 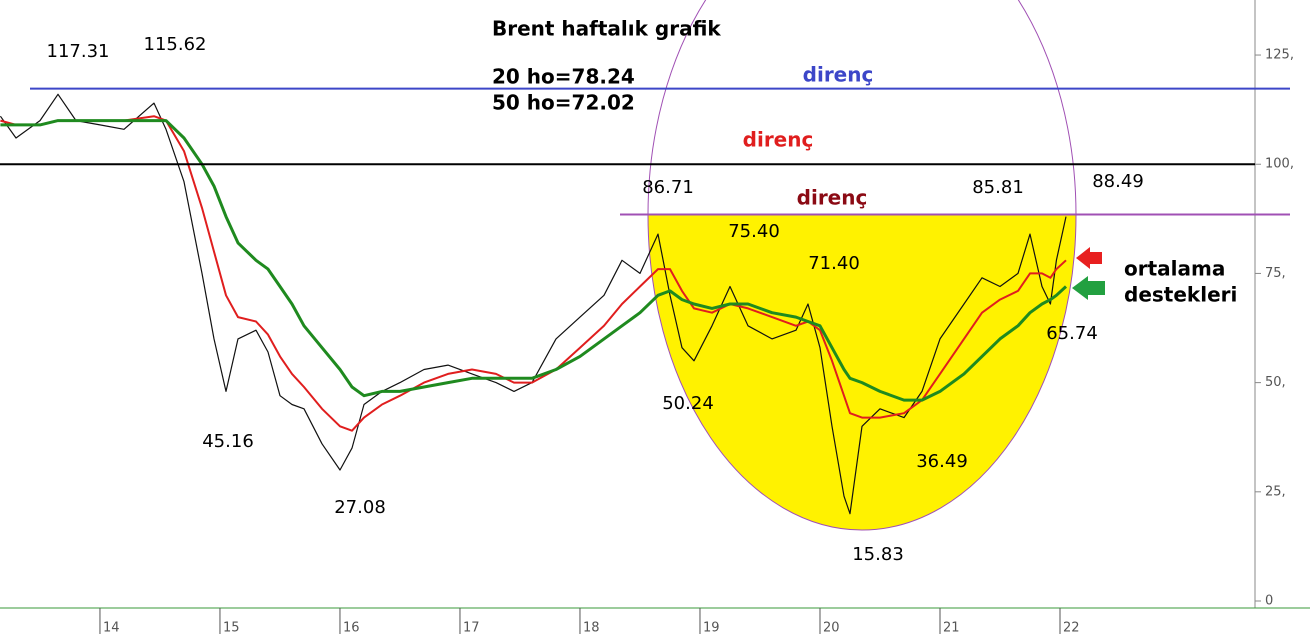 I want to click on price-label: 65.74, so click(x=1072, y=333).